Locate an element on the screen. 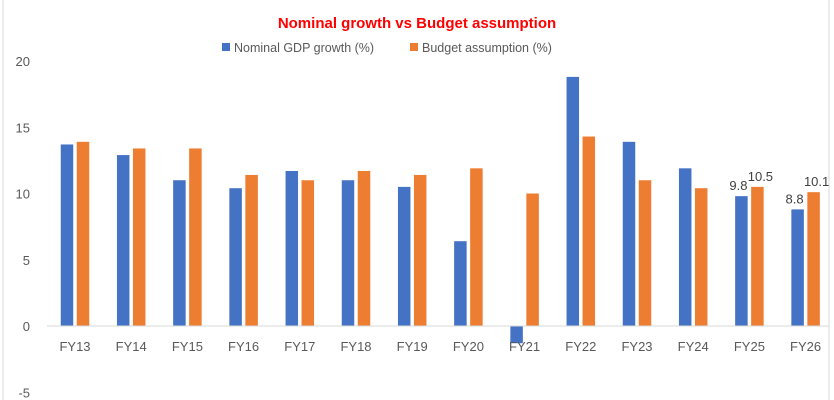 This screenshot has height=400, width=834. data-label: 8.8 is located at coordinates (795, 198).